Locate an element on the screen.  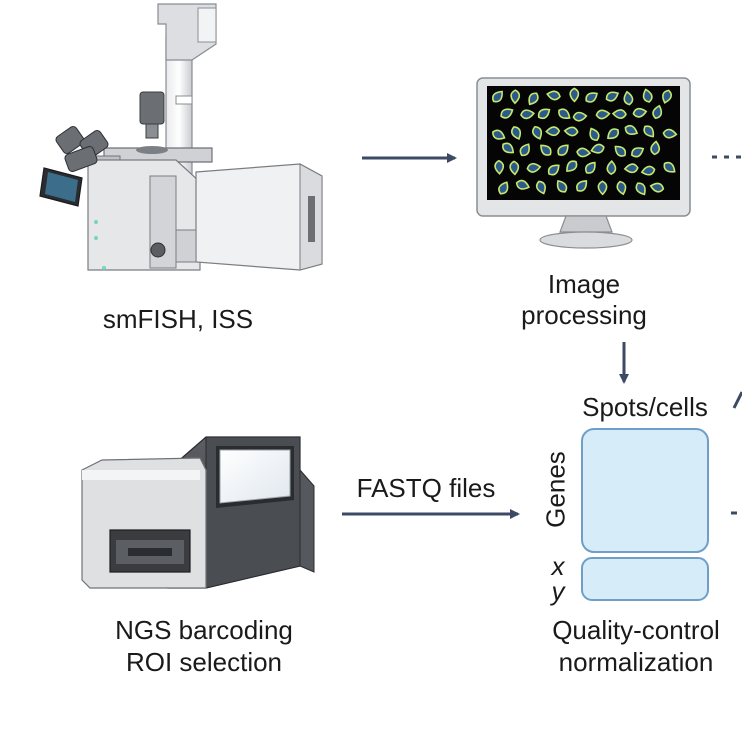
qc-label-line2: normalization is located at coordinates (636, 662).